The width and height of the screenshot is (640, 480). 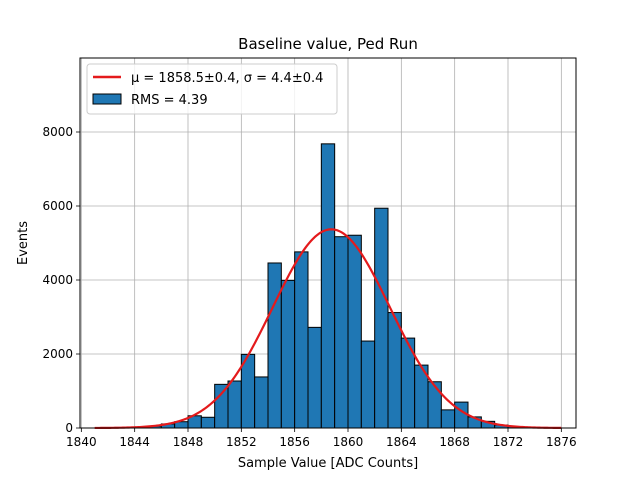 What do you see at coordinates (188, 442) in the screenshot?
I see `x-tick-label: 1848` at bounding box center [188, 442].